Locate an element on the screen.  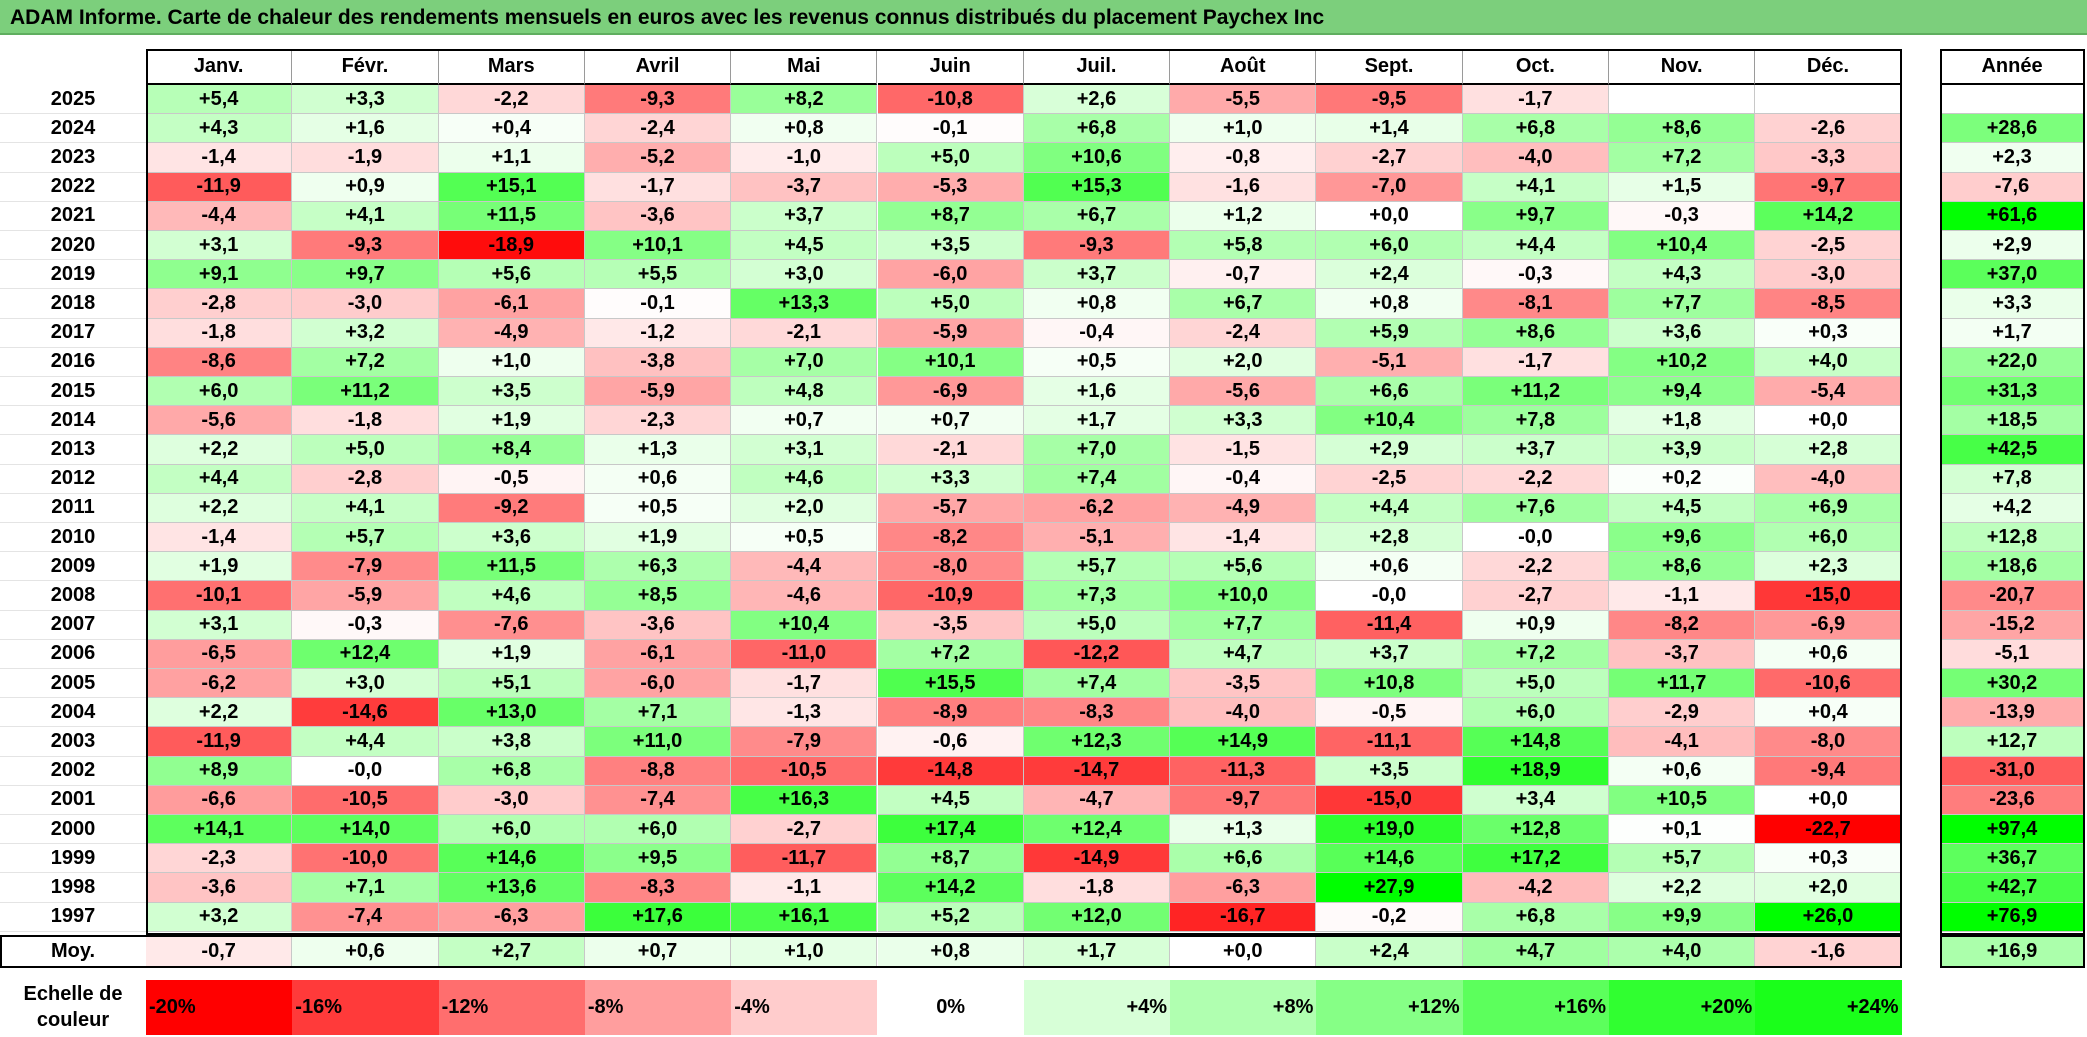
heatmap-cell: +0,4 is located at coordinates (511, 129).